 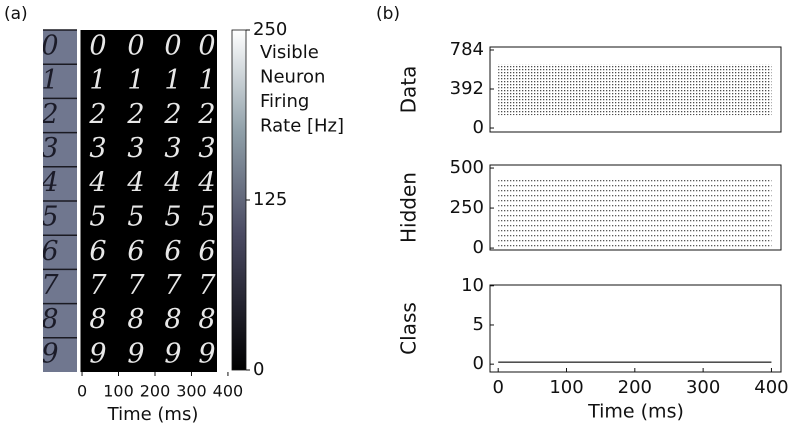 I want to click on colorbar, so click(x=239, y=200).